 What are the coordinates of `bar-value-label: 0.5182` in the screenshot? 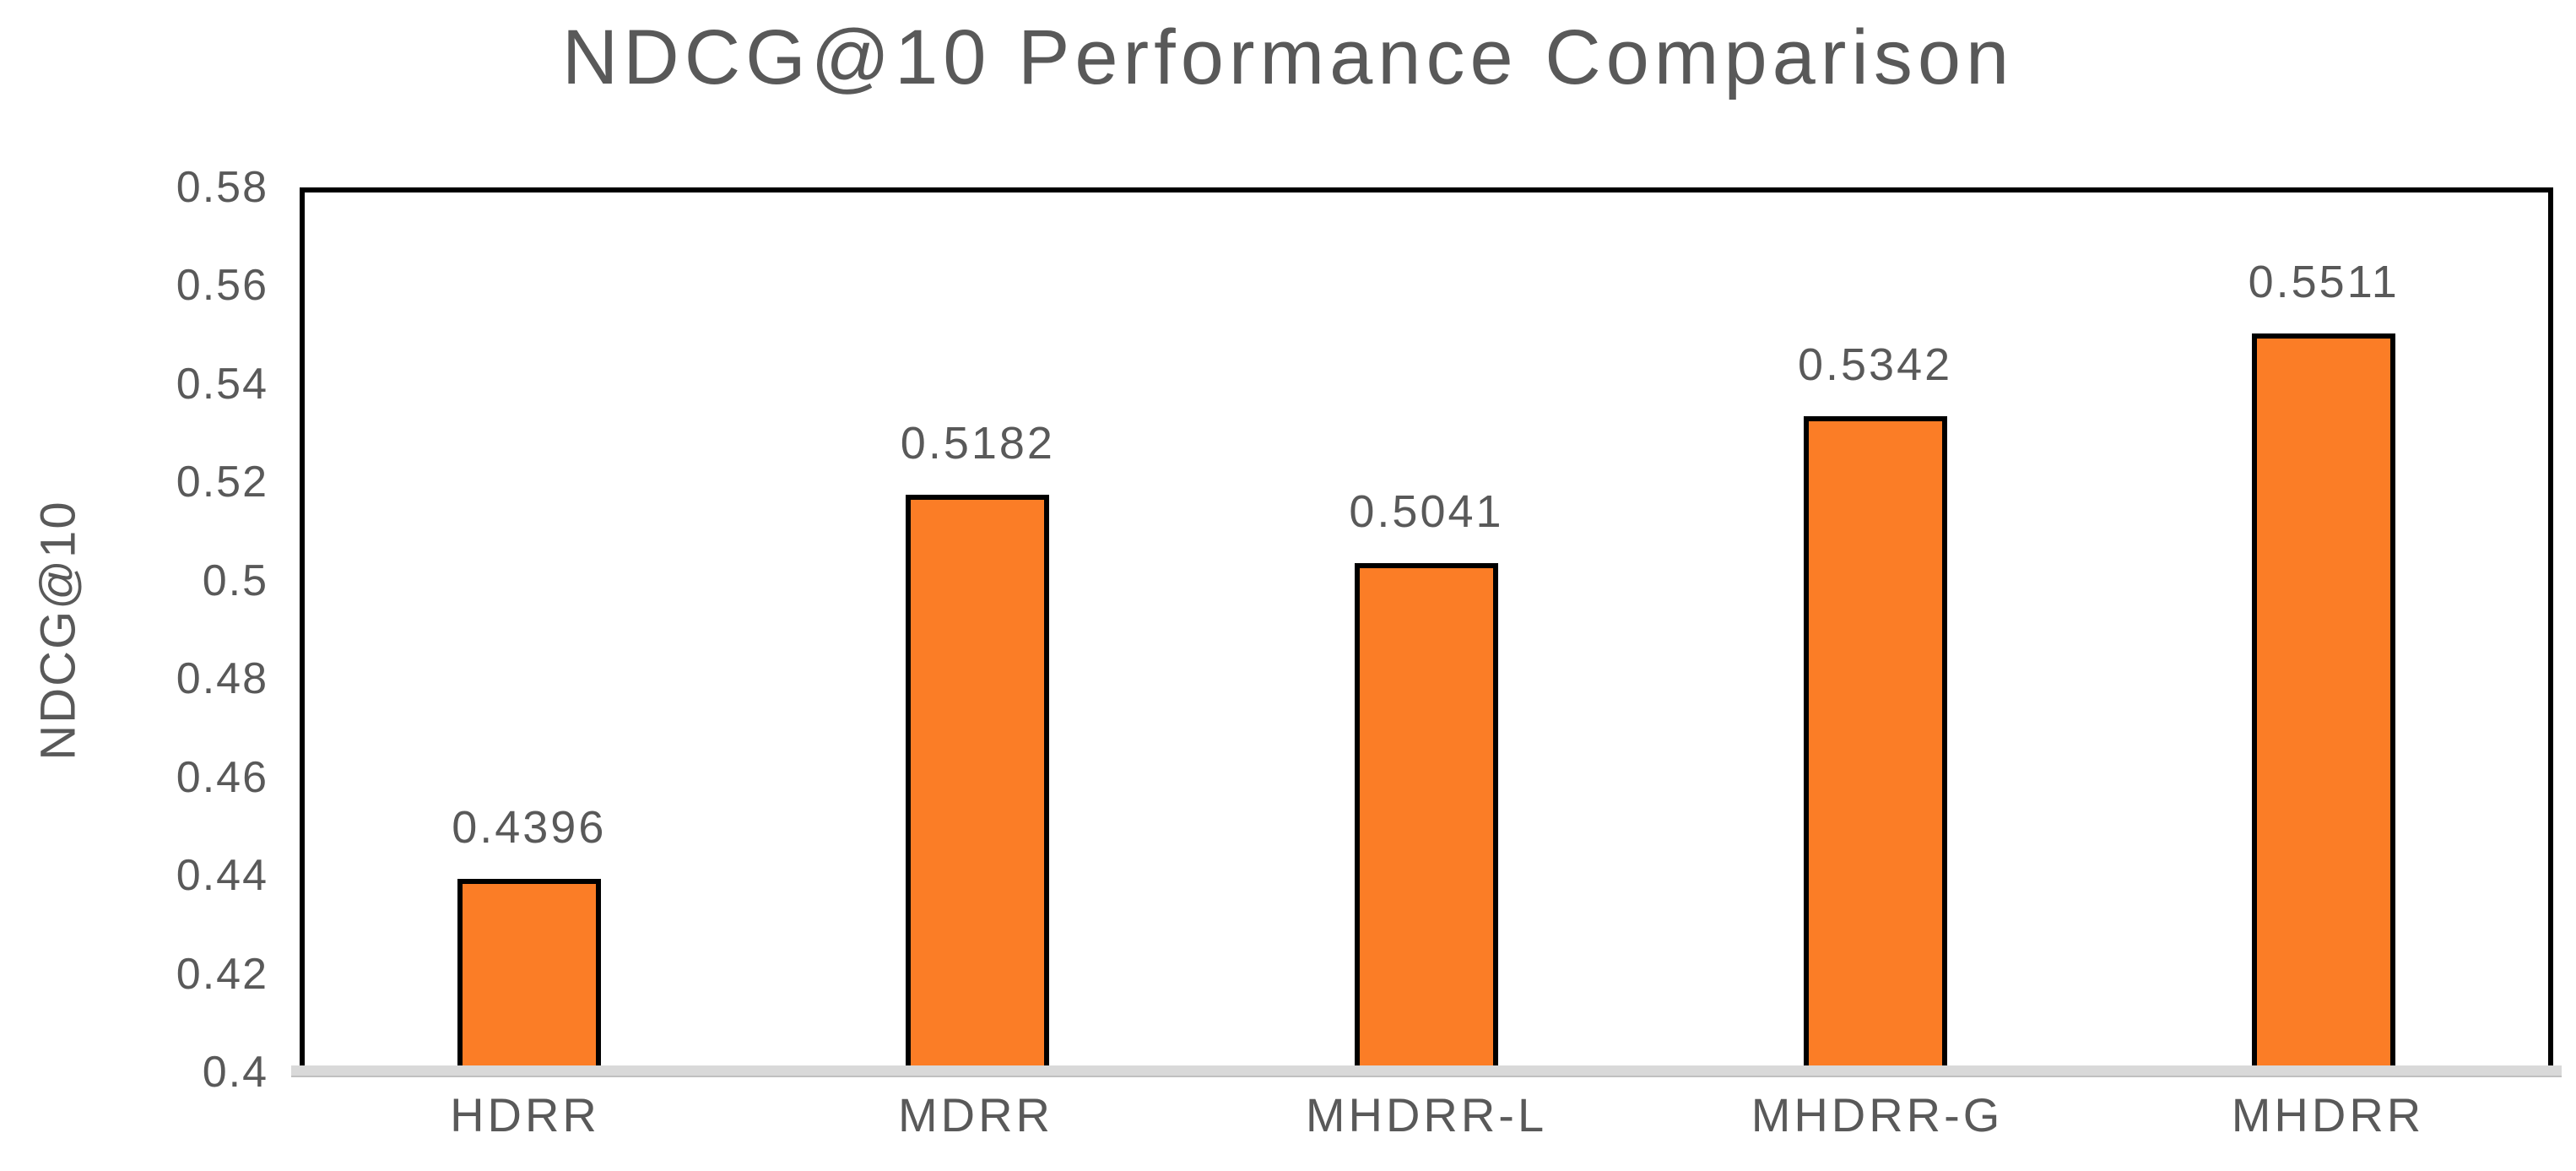 It's located at (977, 443).